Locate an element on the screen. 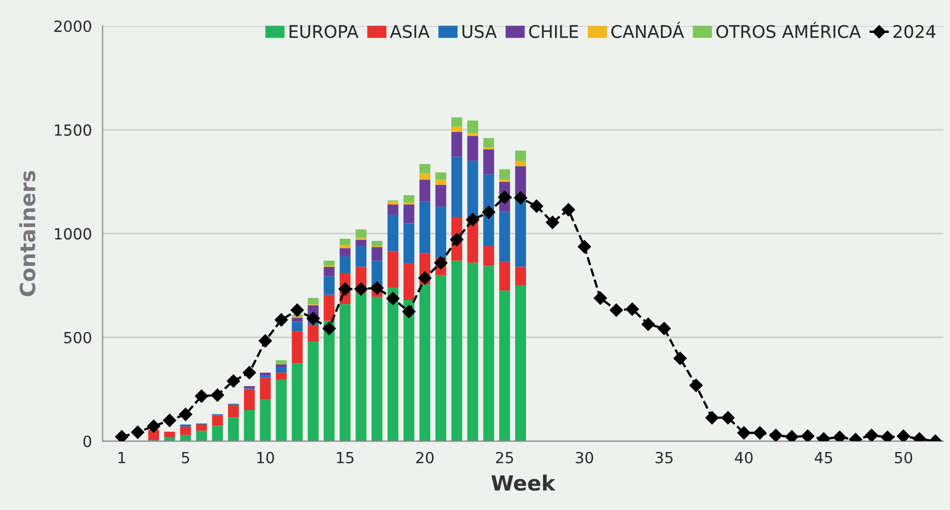 The width and height of the screenshot is (950, 510). legend-label: USA is located at coordinates (479, 31).